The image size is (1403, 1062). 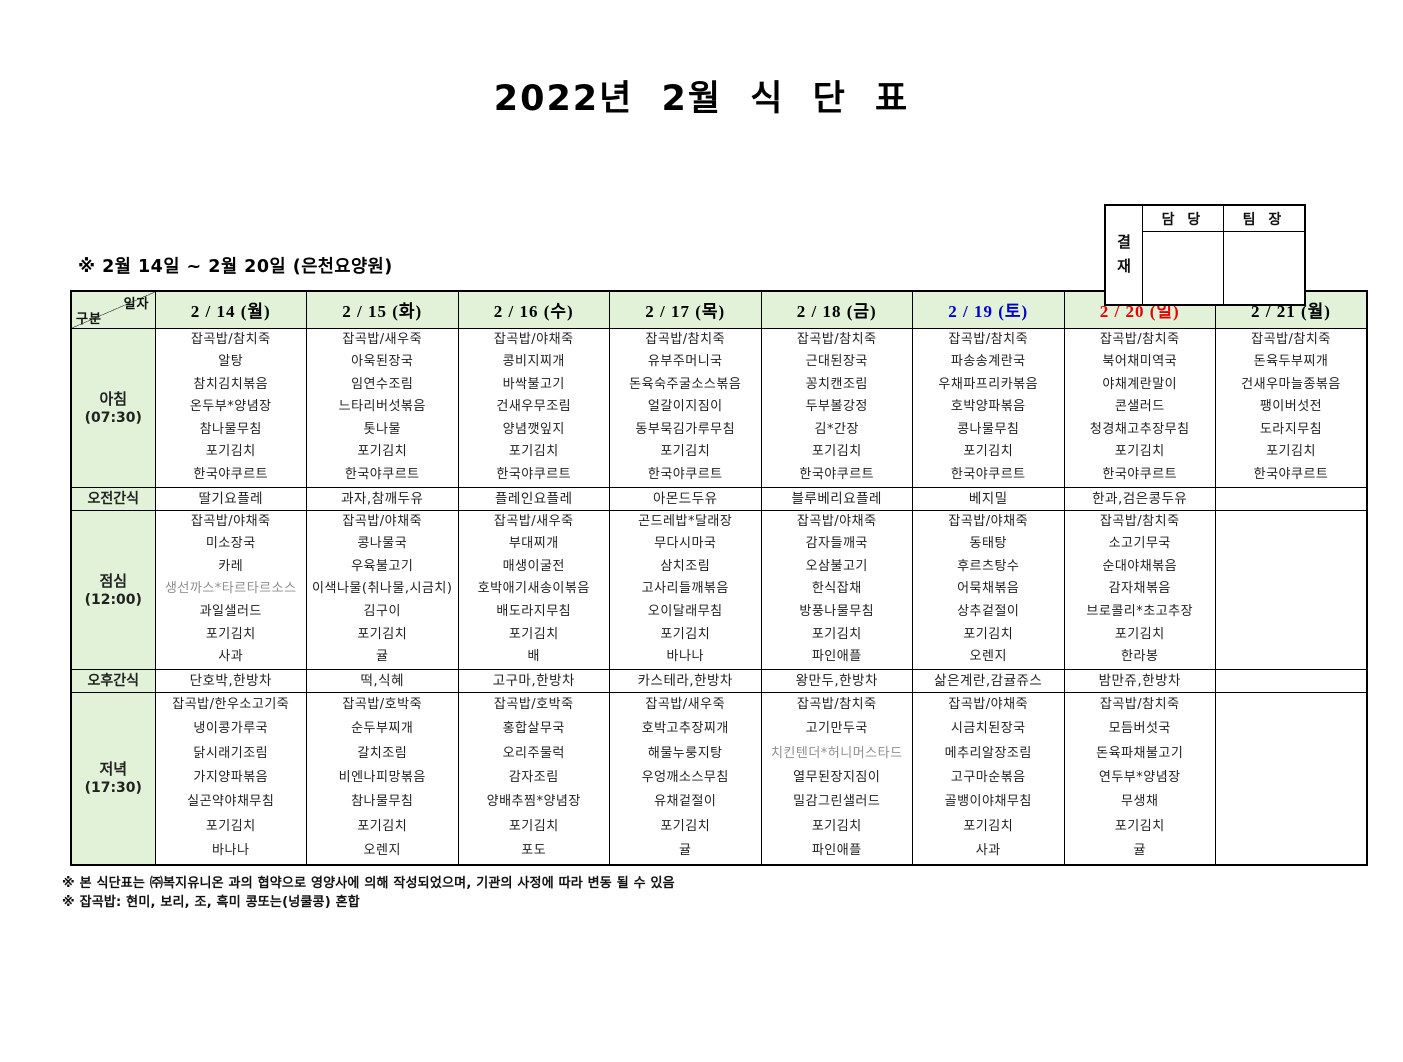 I want to click on menu-cell: 아몬드두유, so click(x=685, y=498).